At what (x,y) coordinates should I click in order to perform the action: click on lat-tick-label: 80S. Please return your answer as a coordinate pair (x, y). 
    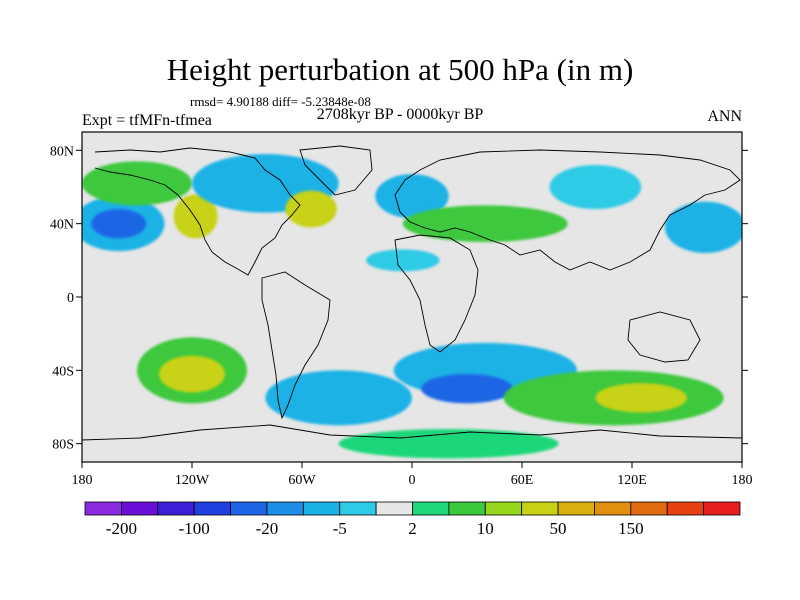
    Looking at the image, I should click on (63, 445).